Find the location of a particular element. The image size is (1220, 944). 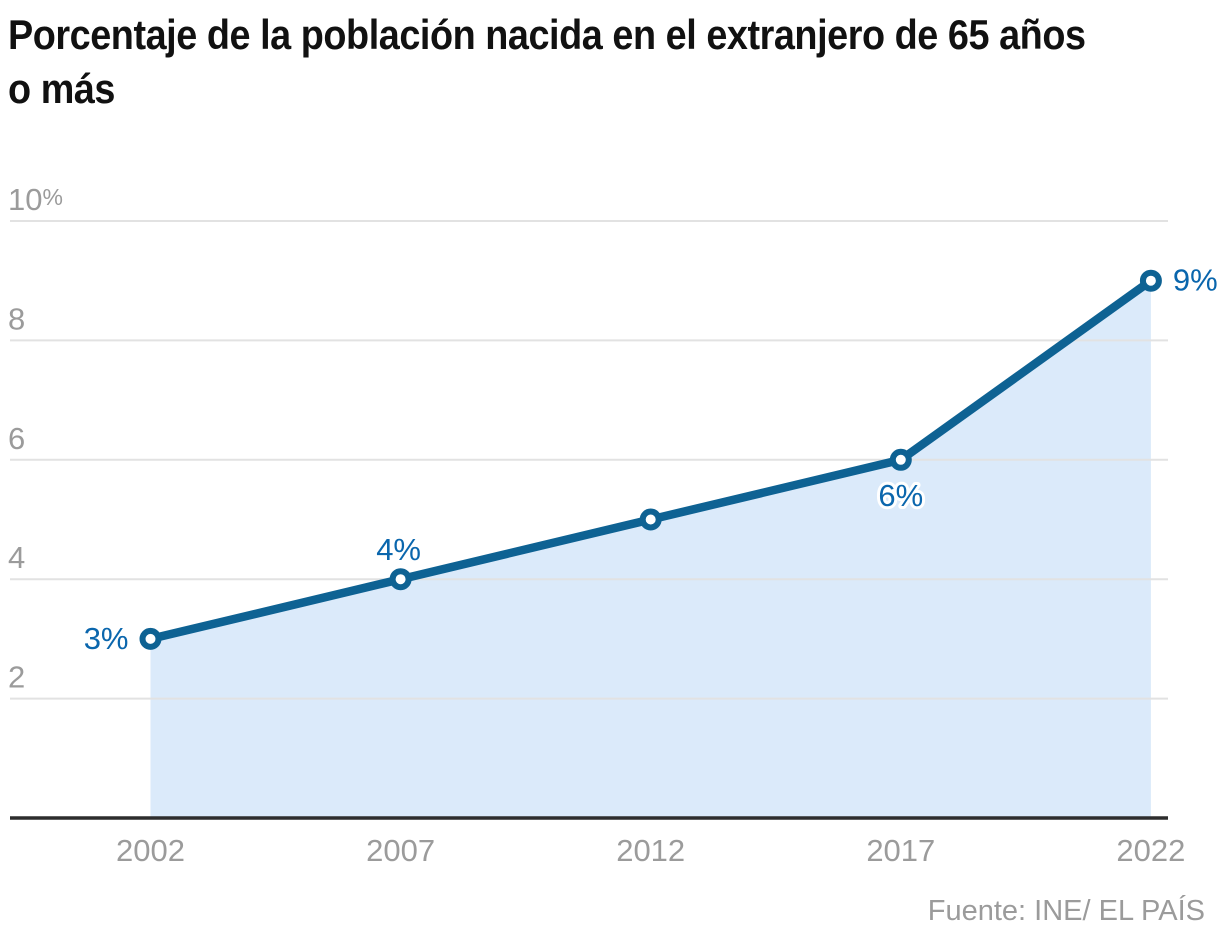

y-tick-label: 10% is located at coordinates (35, 199).